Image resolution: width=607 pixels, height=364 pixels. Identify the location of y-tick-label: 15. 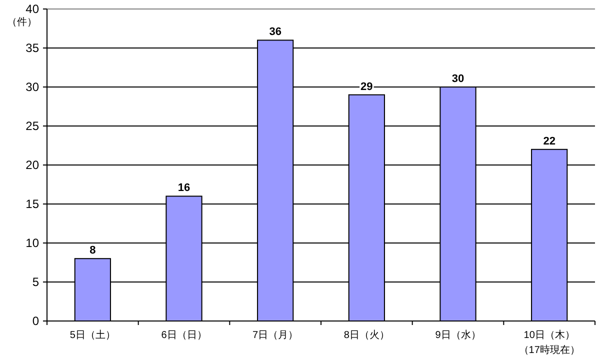
(33, 204).